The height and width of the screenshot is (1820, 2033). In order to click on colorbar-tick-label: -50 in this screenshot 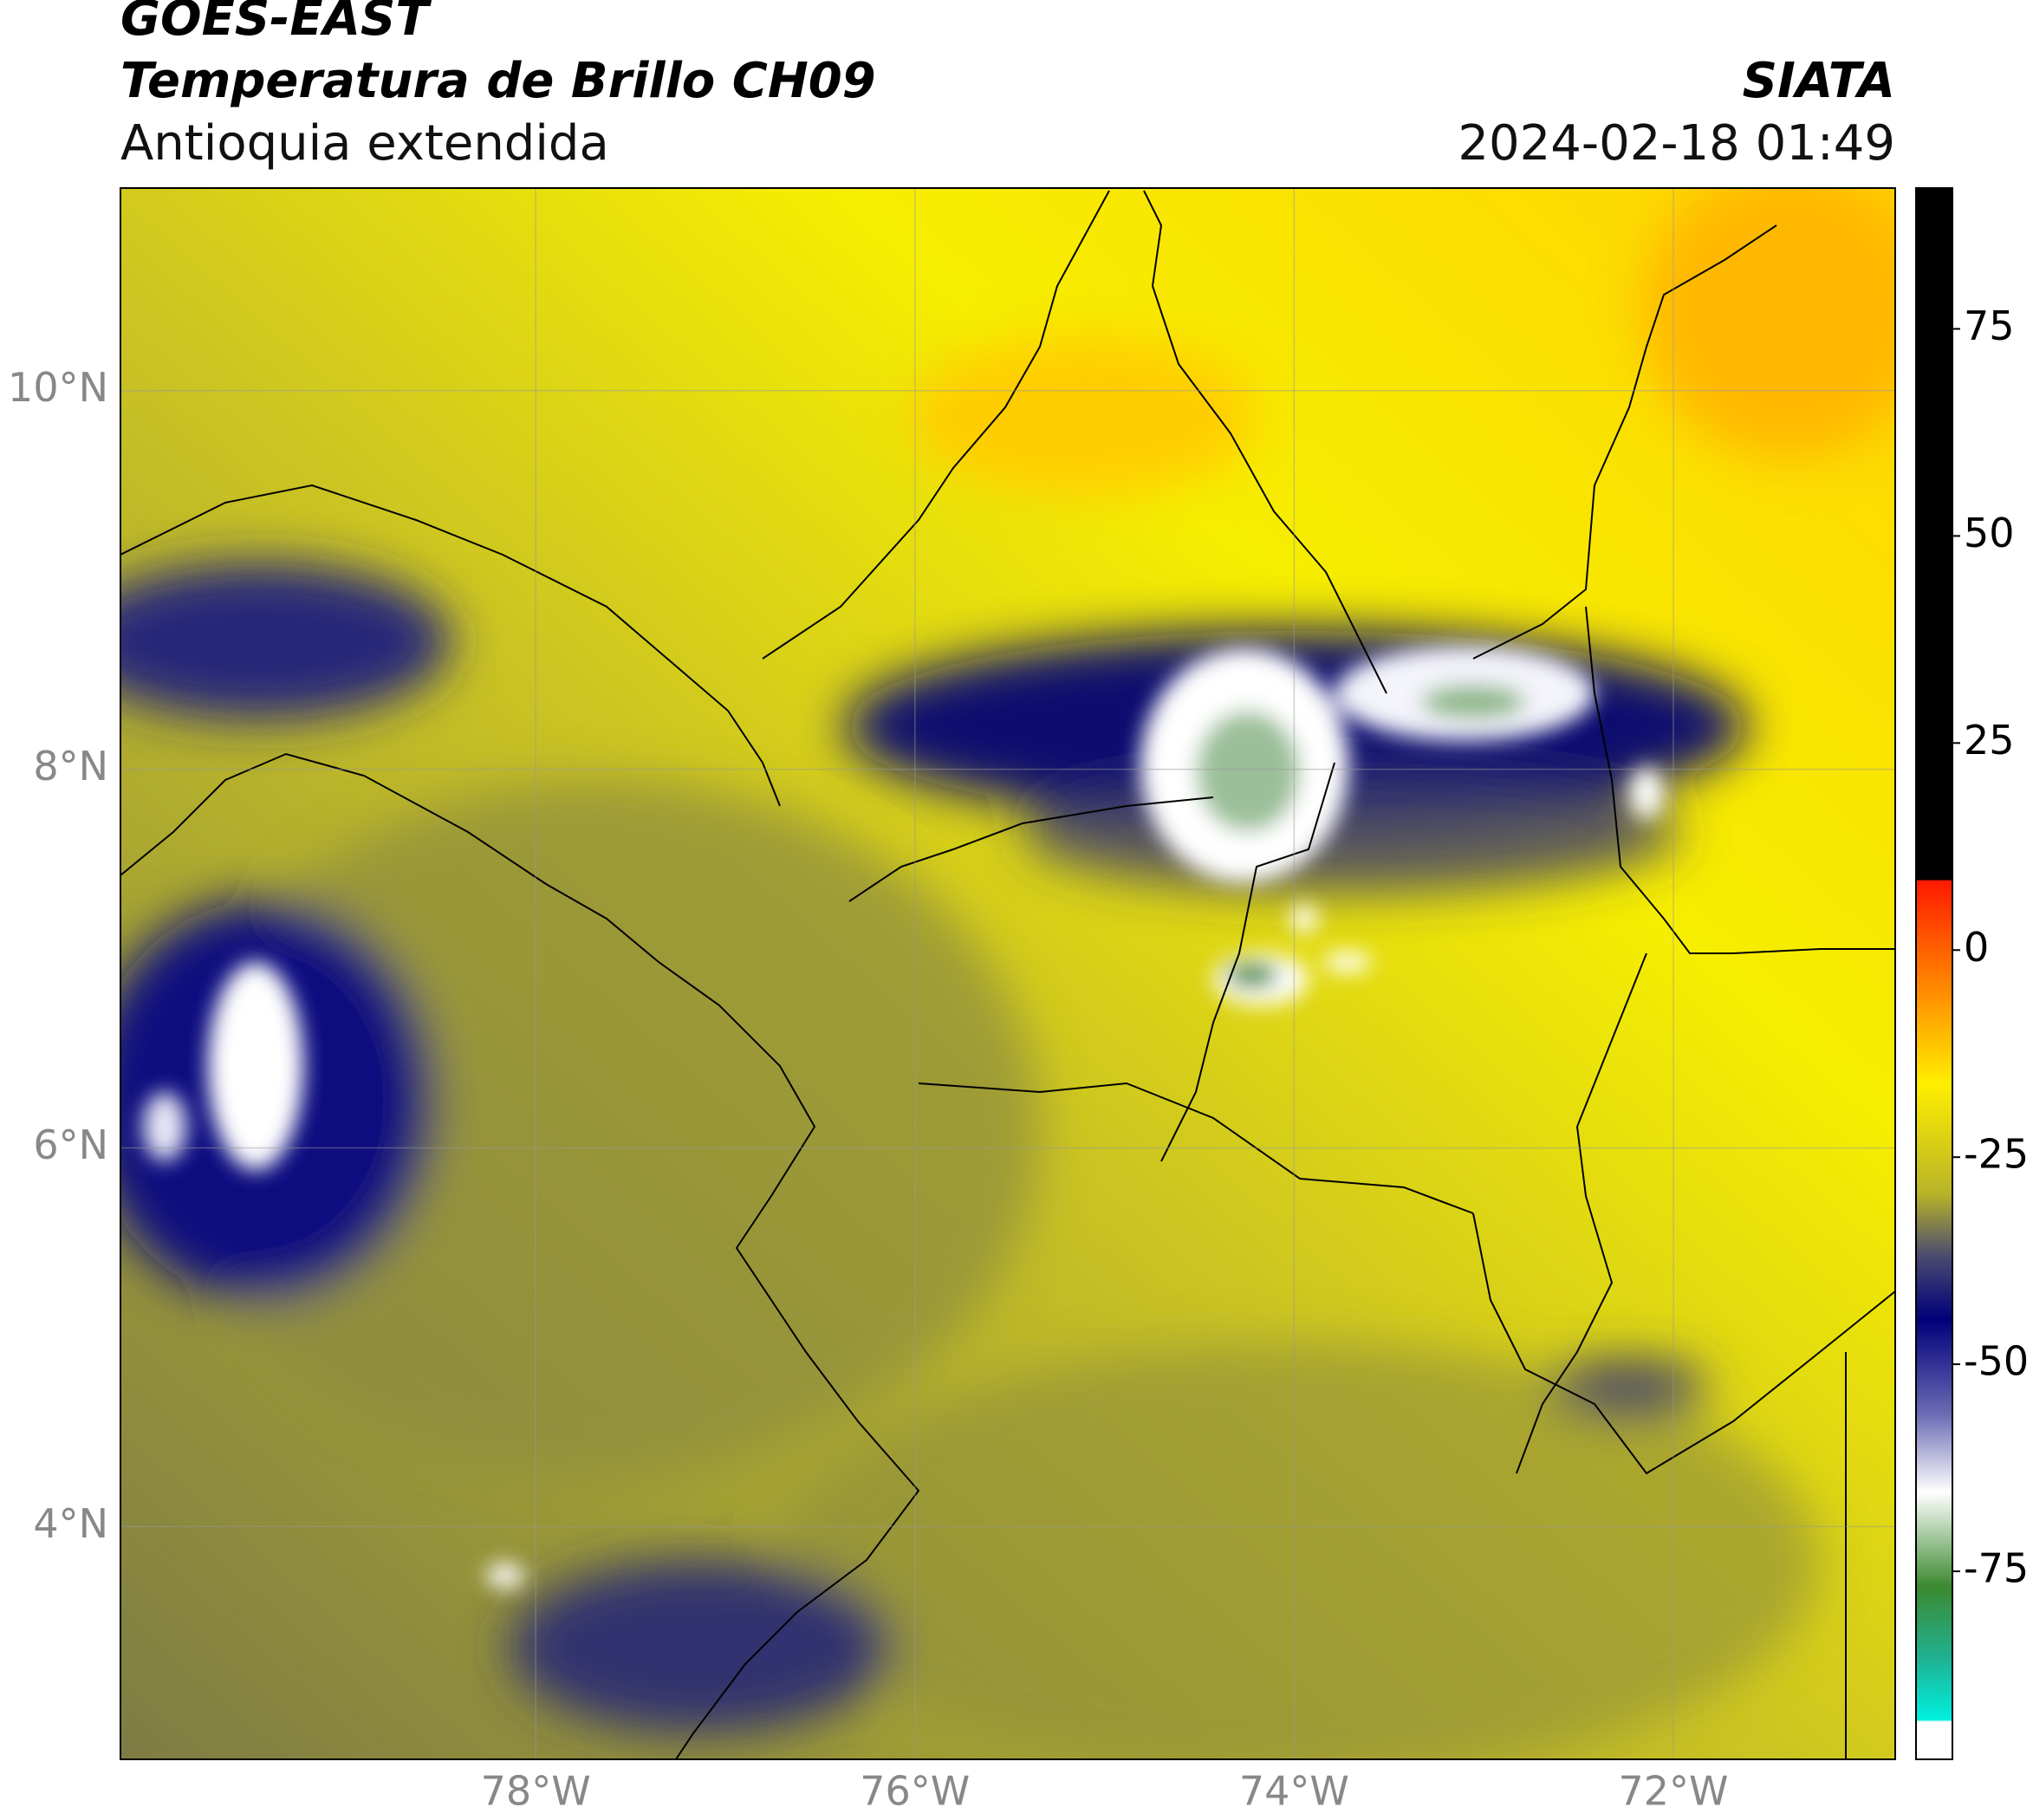, I will do `click(1997, 1361)`.